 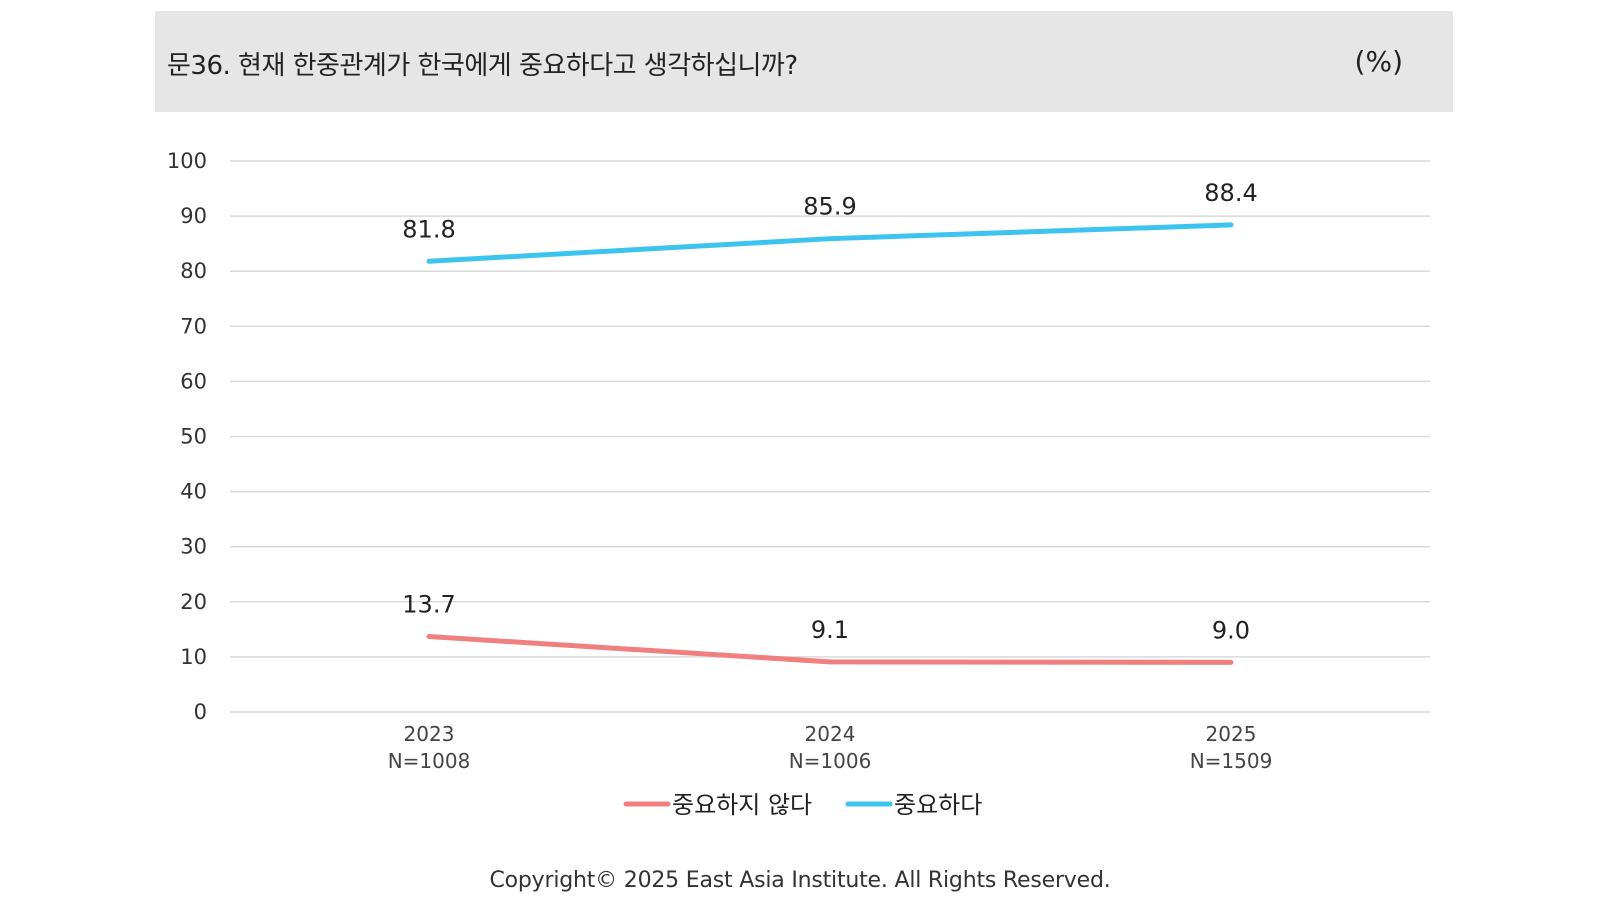 What do you see at coordinates (193, 492) in the screenshot?
I see `y-tick-label: 40` at bounding box center [193, 492].